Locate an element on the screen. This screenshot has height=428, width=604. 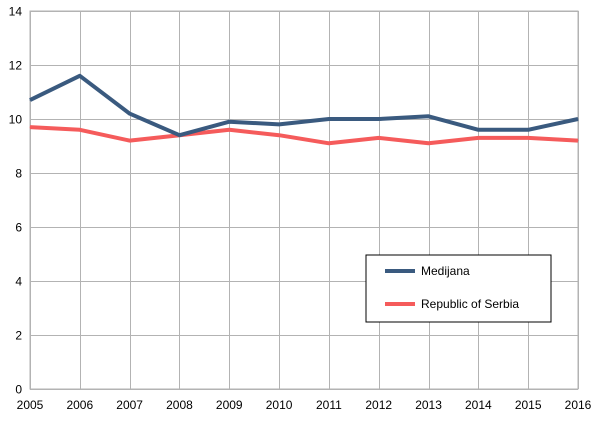
y-axis-tick-labels: 0 2 4 6 8 10 12 14 is located at coordinates (16, 201).